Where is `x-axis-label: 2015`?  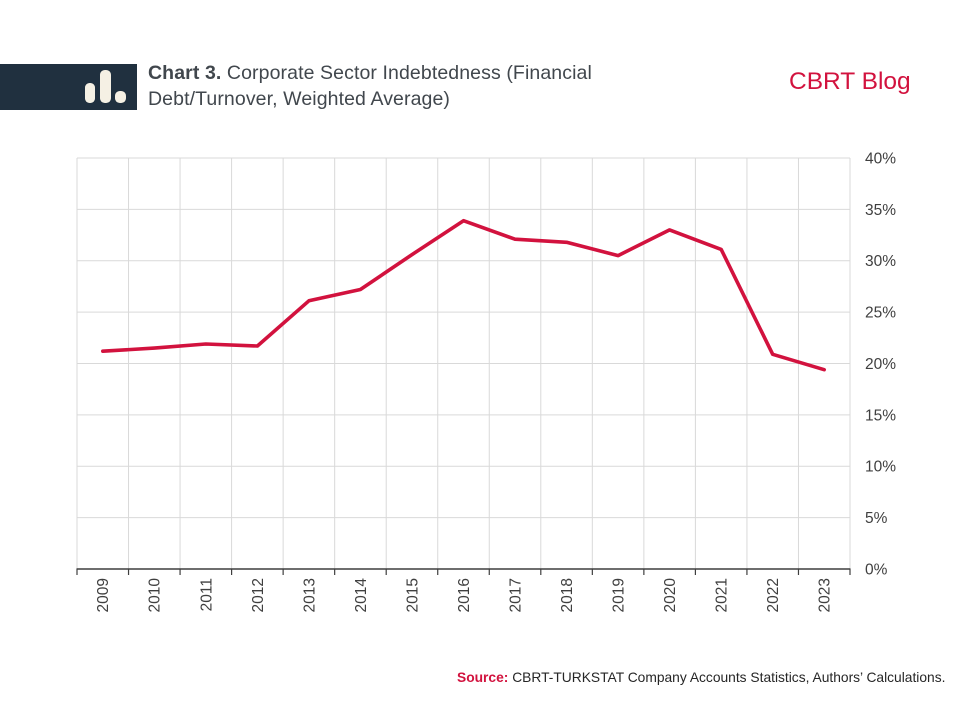
x-axis-label: 2015 is located at coordinates (412, 595).